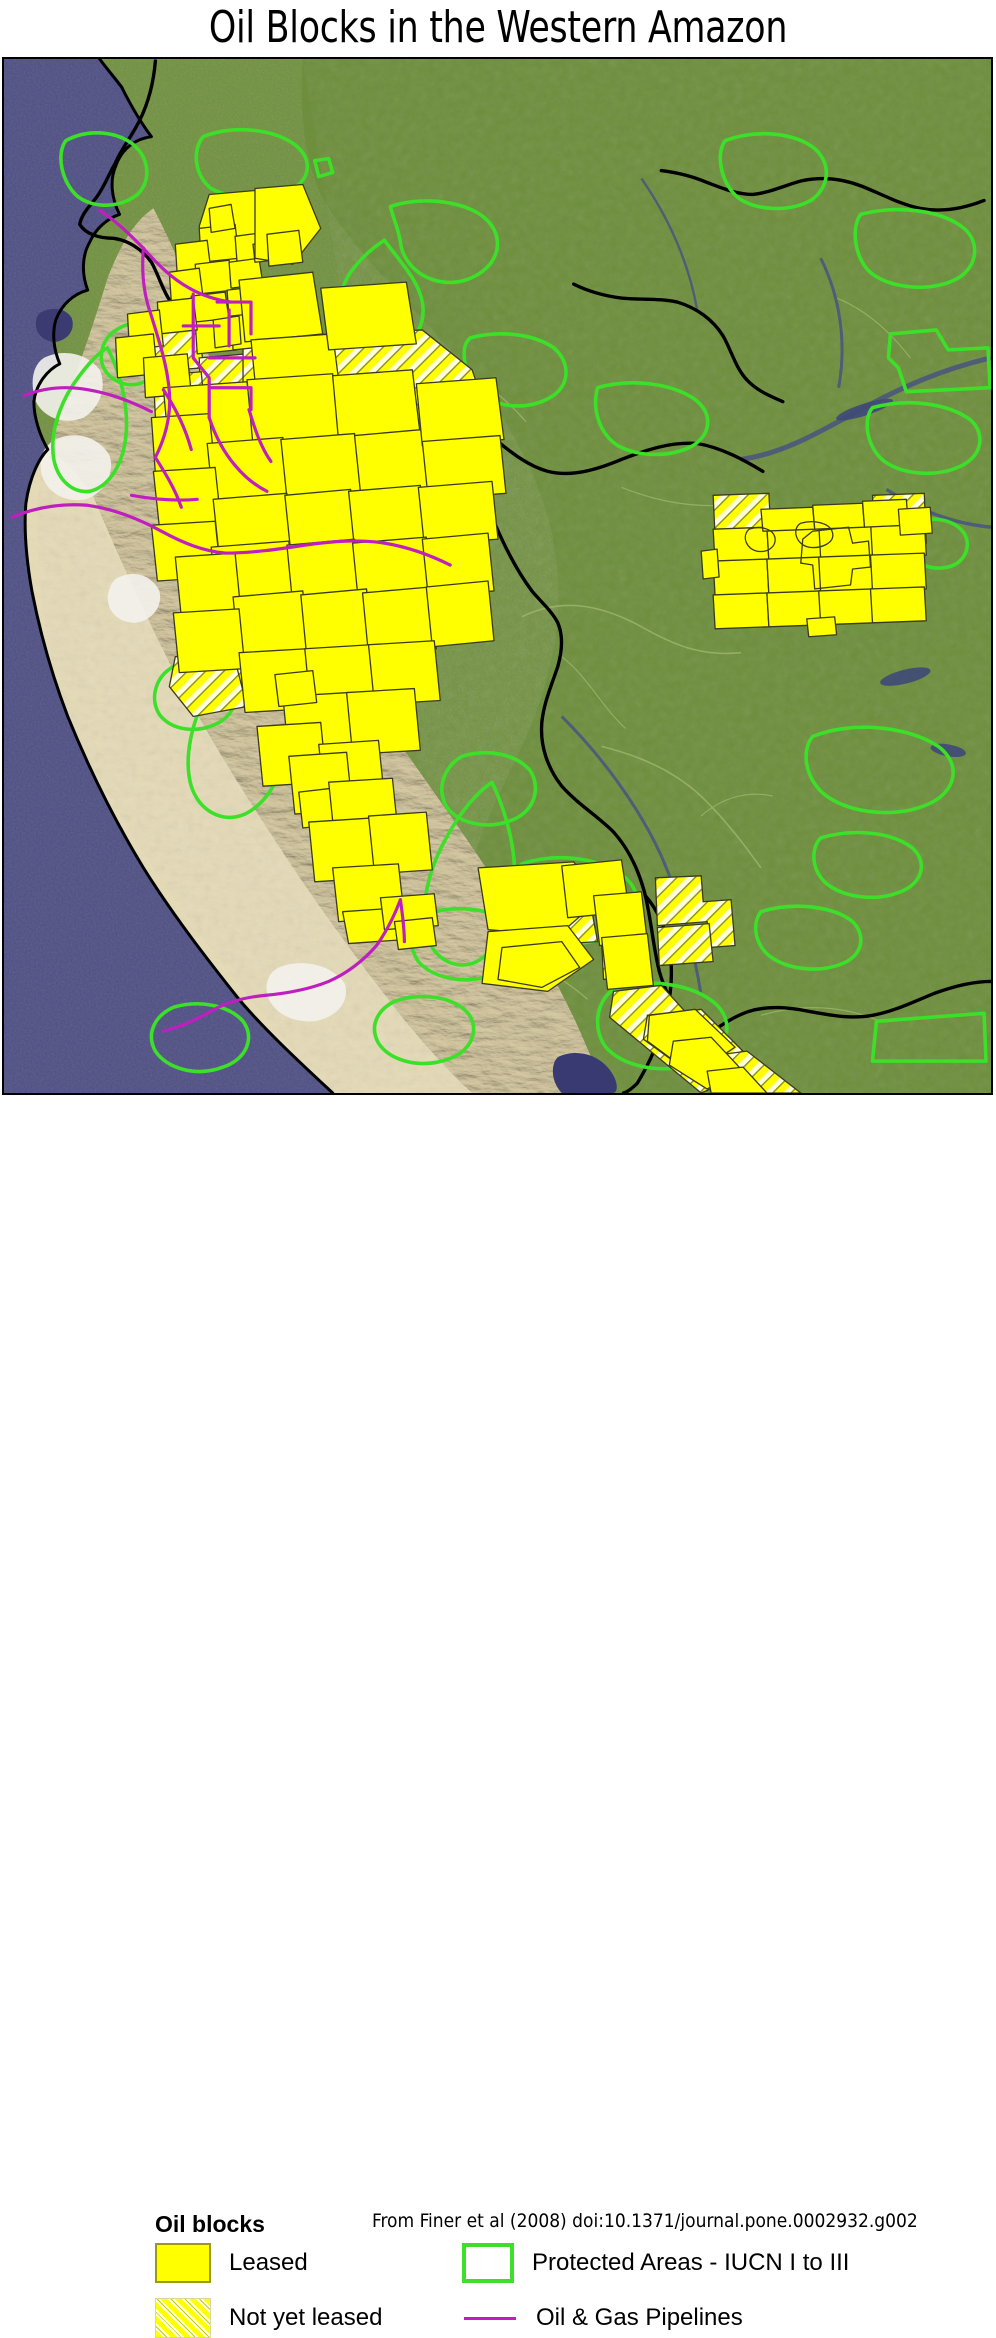 The width and height of the screenshot is (996, 2338). What do you see at coordinates (268, 2262) in the screenshot?
I see `legend-item-leased-label: Leased` at bounding box center [268, 2262].